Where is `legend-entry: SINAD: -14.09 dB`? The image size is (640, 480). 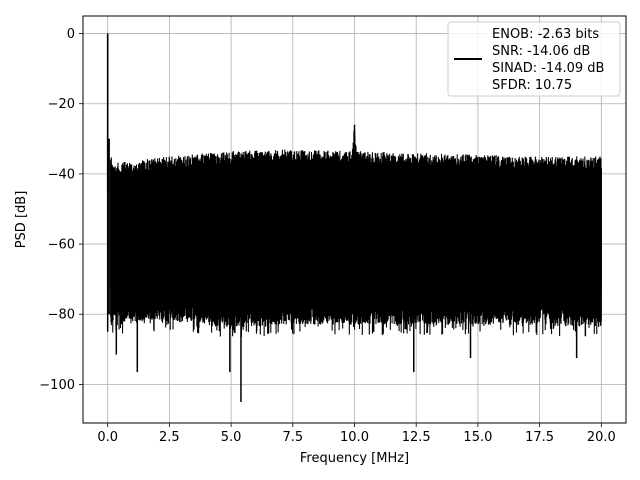
legend-entry: SINAD: -14.09 dB is located at coordinates (548, 68).